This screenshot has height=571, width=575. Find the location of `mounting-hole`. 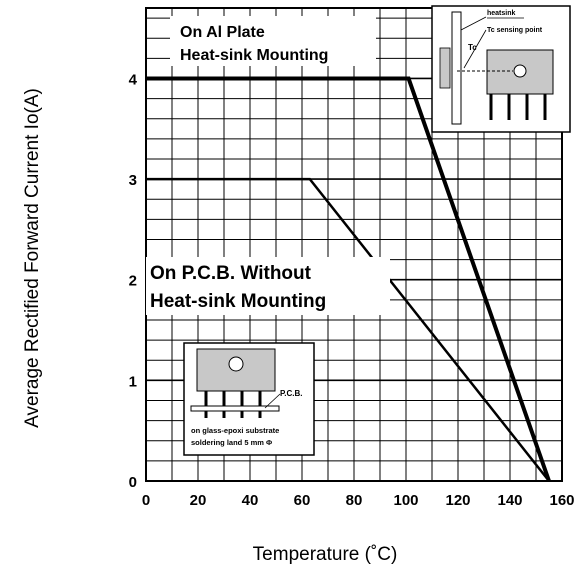

mounting-hole is located at coordinates (520, 71).